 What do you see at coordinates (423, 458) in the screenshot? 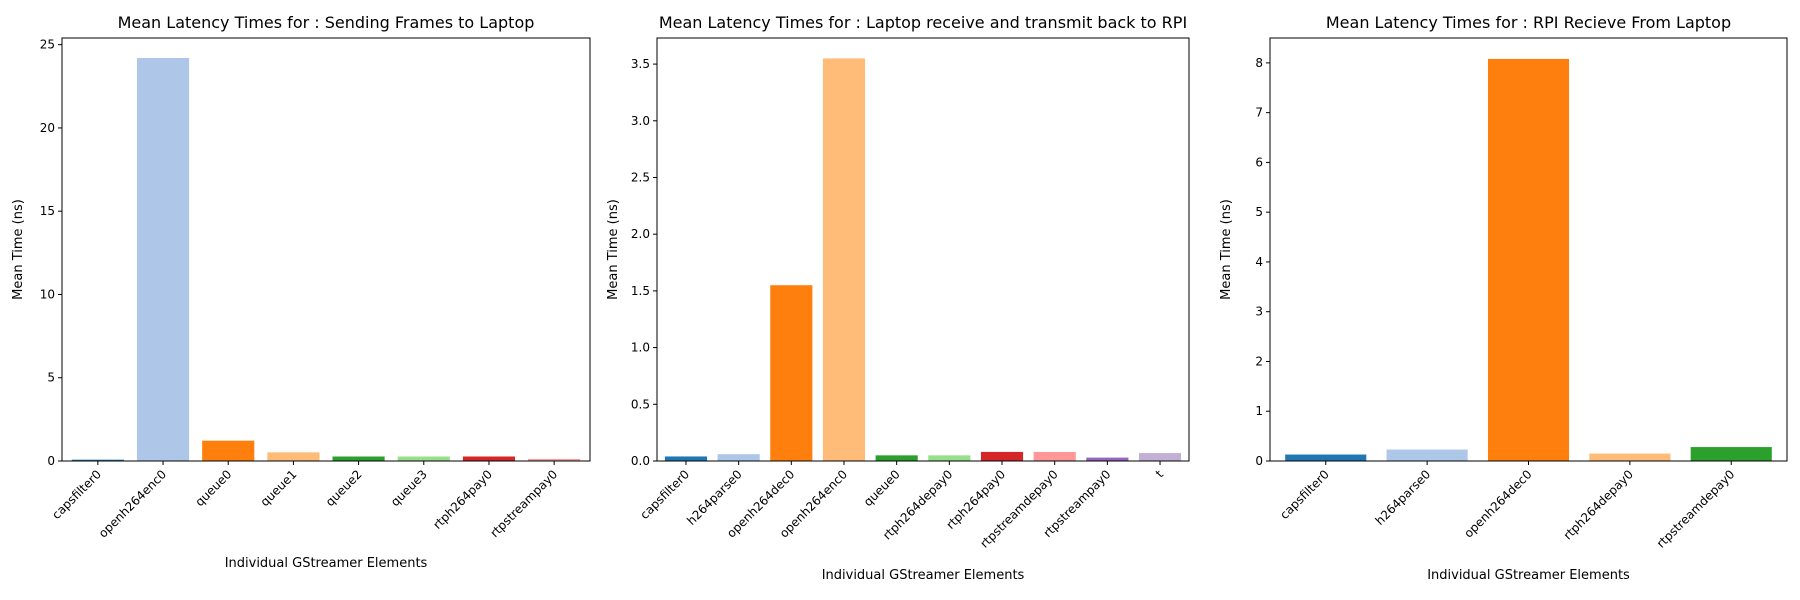
I see `bar-queue3` at bounding box center [423, 458].